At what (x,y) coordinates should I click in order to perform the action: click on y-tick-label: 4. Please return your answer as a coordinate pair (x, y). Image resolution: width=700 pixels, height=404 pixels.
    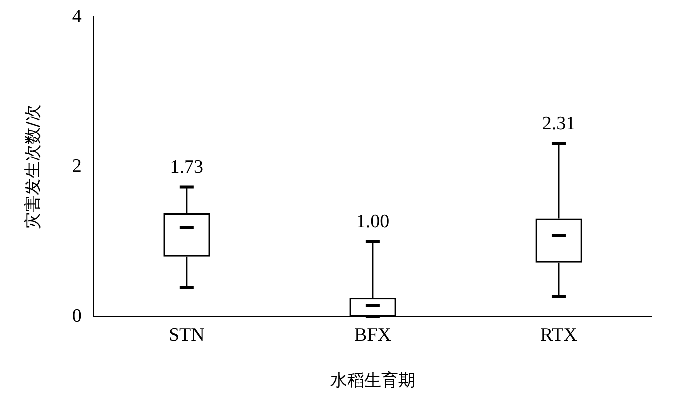
    Looking at the image, I should click on (77, 17).